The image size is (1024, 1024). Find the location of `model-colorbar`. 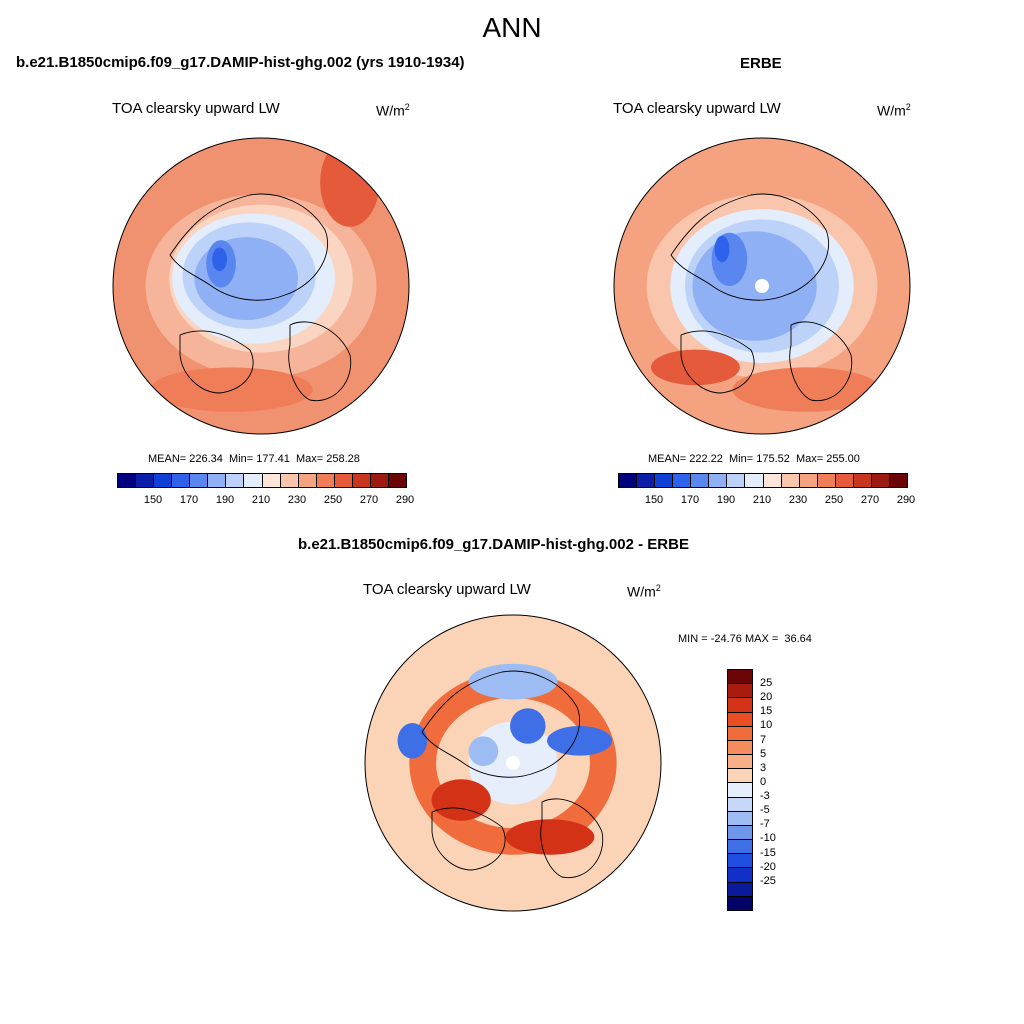

model-colorbar is located at coordinates (262, 480).